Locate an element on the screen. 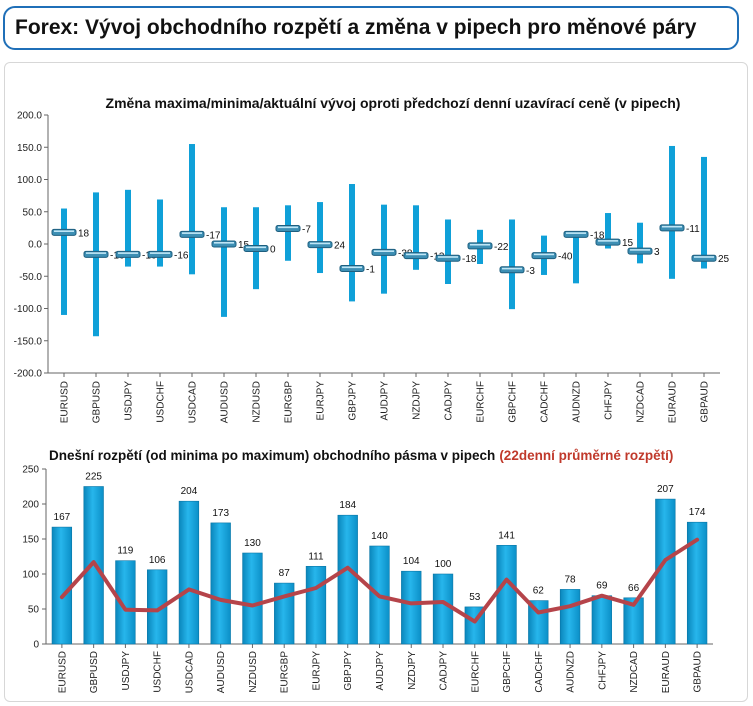 Image resolution: width=753 pixels, height=706 pixels. chart2-x-tick-label: AUDJPY is located at coordinates (380, 671).